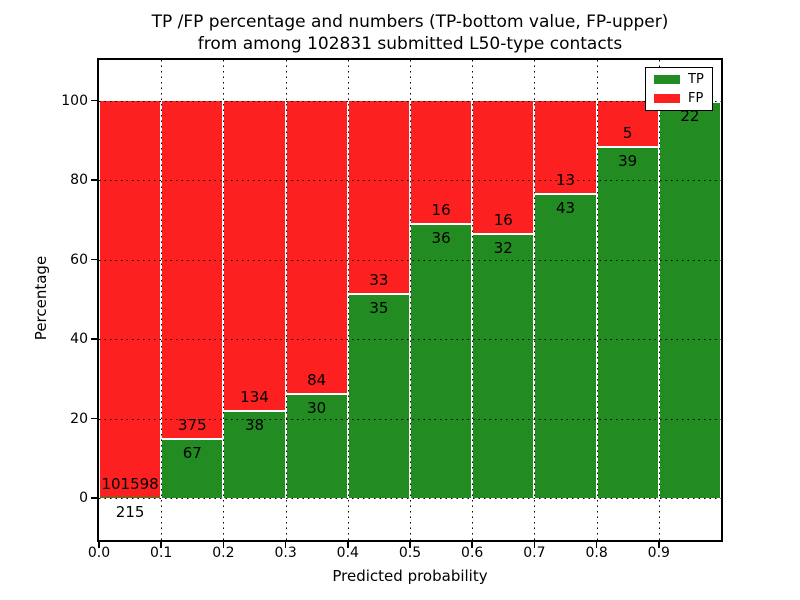  Describe the element at coordinates (254, 425) in the screenshot. I see `bar-value-label-tp: 38` at that location.